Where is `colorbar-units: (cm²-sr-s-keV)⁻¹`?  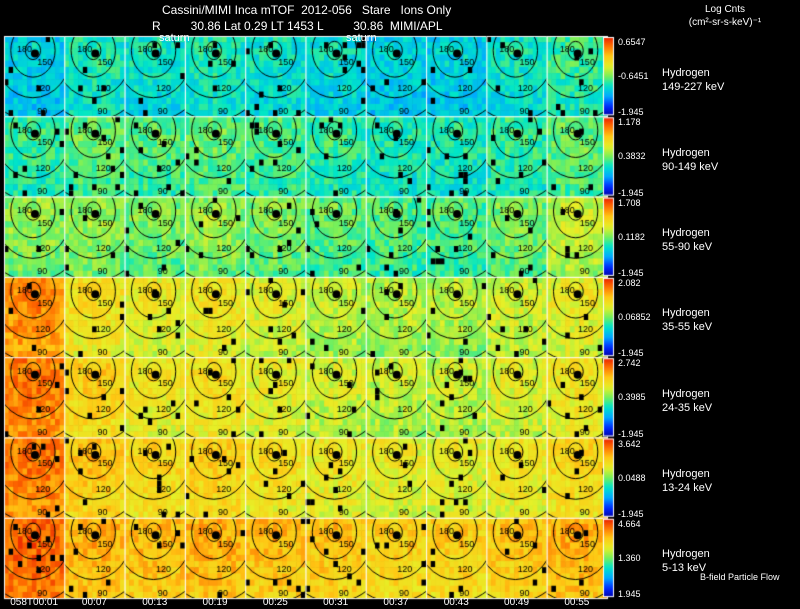 colorbar-units: (cm²-sr-s-keV)⁻¹ is located at coordinates (725, 22).